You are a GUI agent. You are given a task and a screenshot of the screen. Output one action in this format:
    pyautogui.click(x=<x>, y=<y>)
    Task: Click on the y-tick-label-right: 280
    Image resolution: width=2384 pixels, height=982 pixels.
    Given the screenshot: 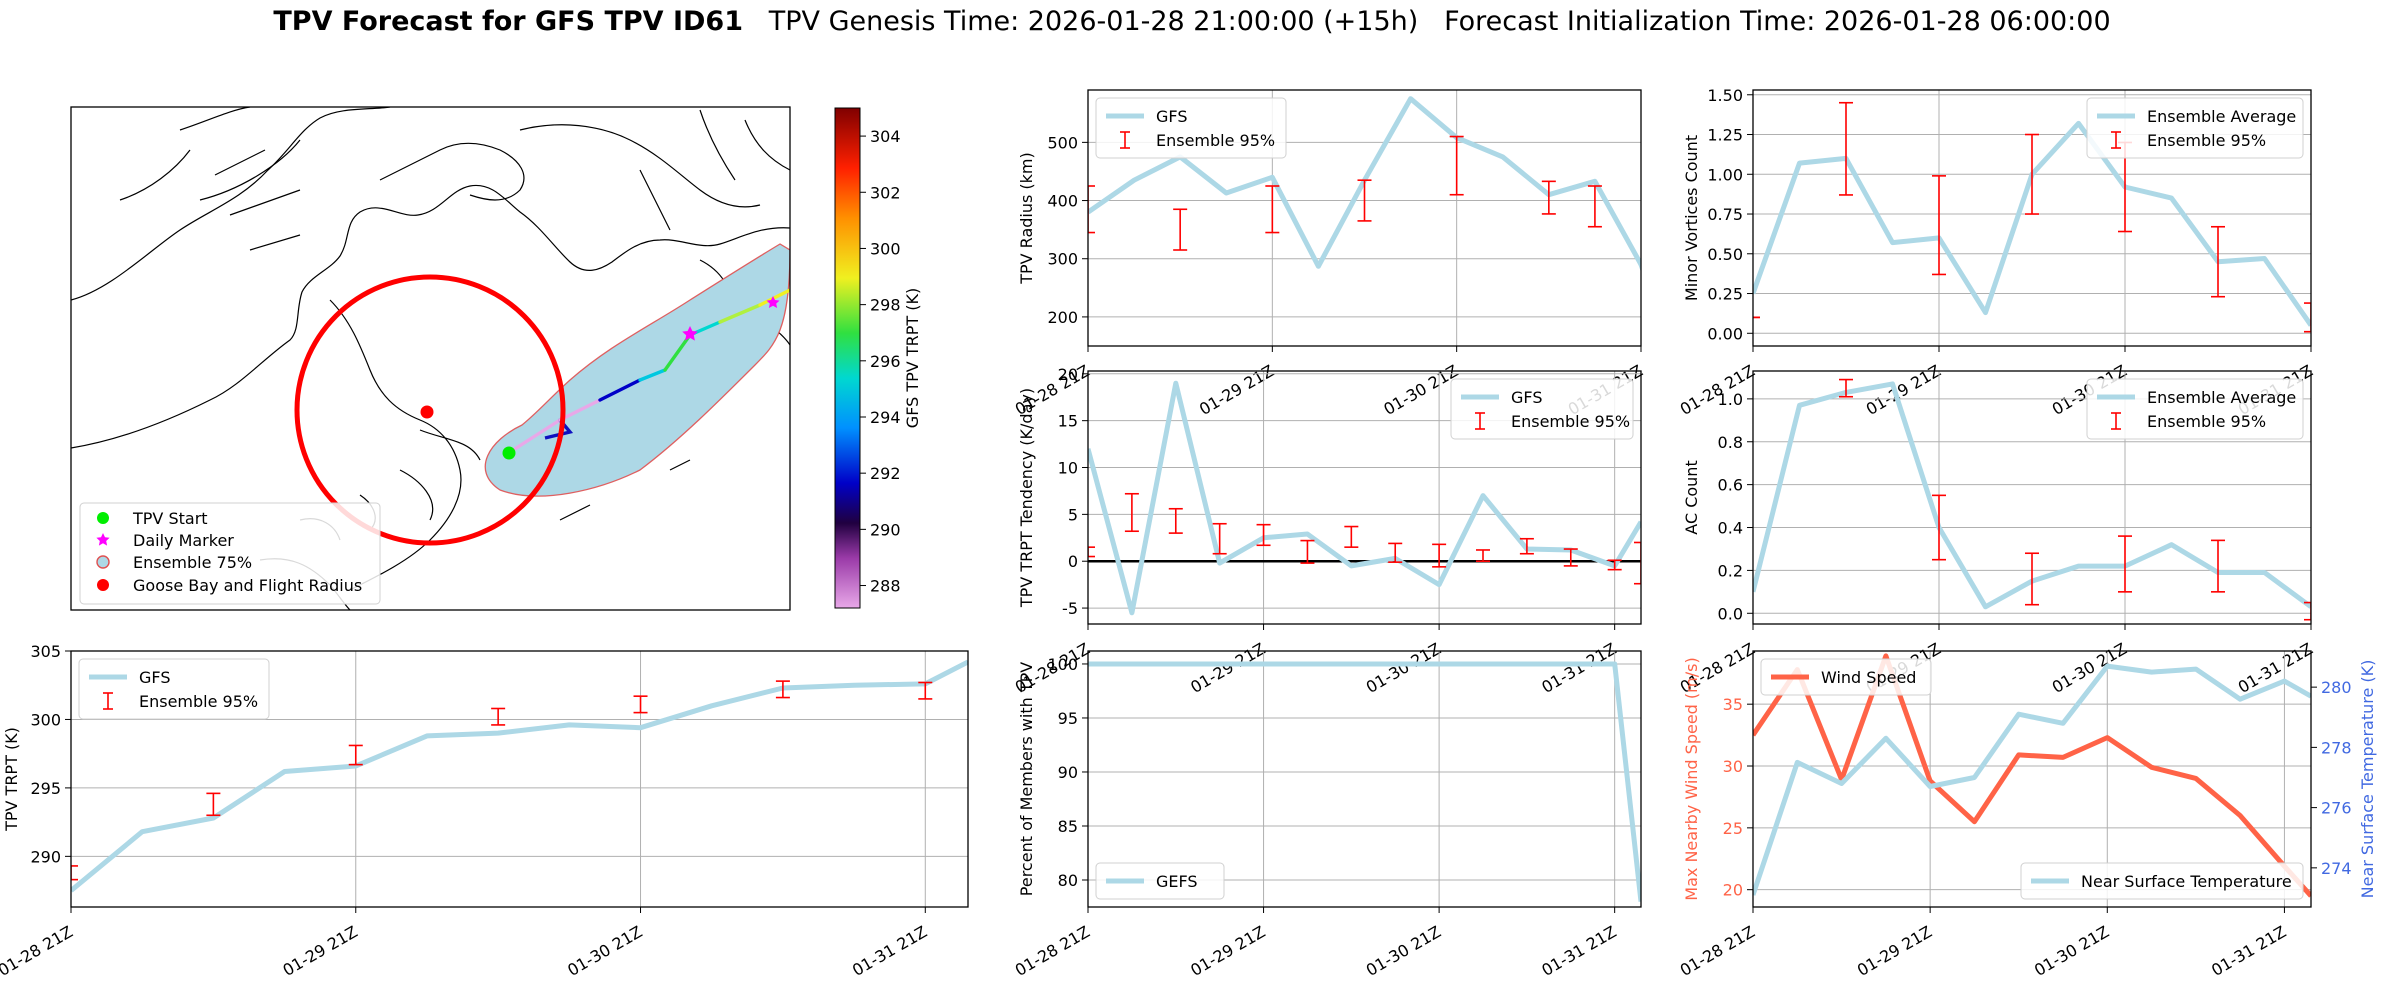 What is the action you would take?
    pyautogui.click(x=2336, y=687)
    